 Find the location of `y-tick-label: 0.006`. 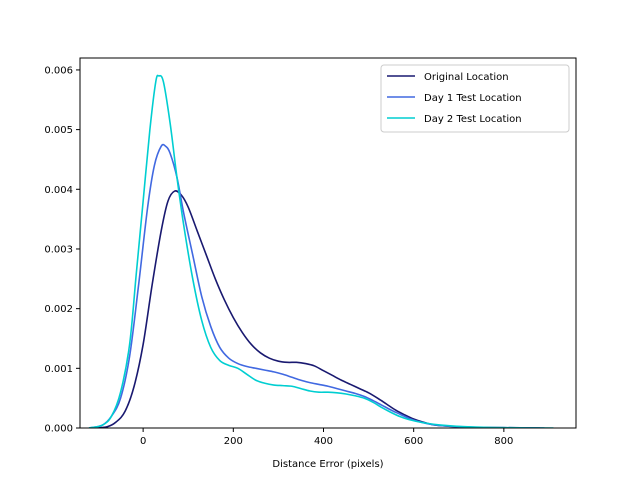

y-tick-label: 0.006 is located at coordinates (58, 70).